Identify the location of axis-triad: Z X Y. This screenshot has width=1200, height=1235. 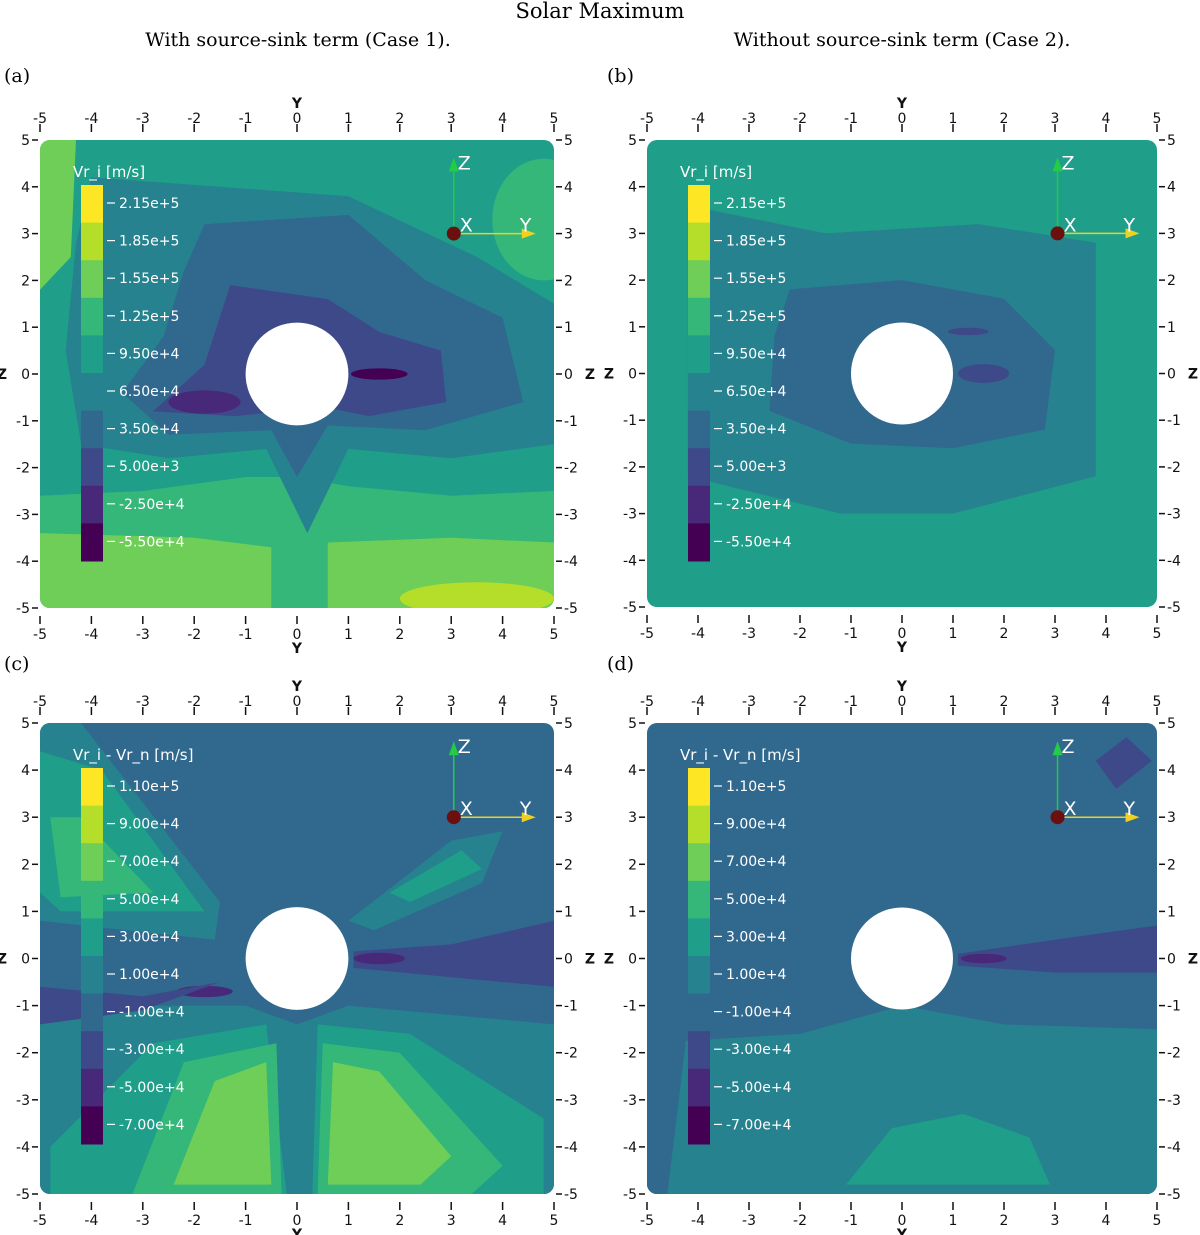
(491, 197).